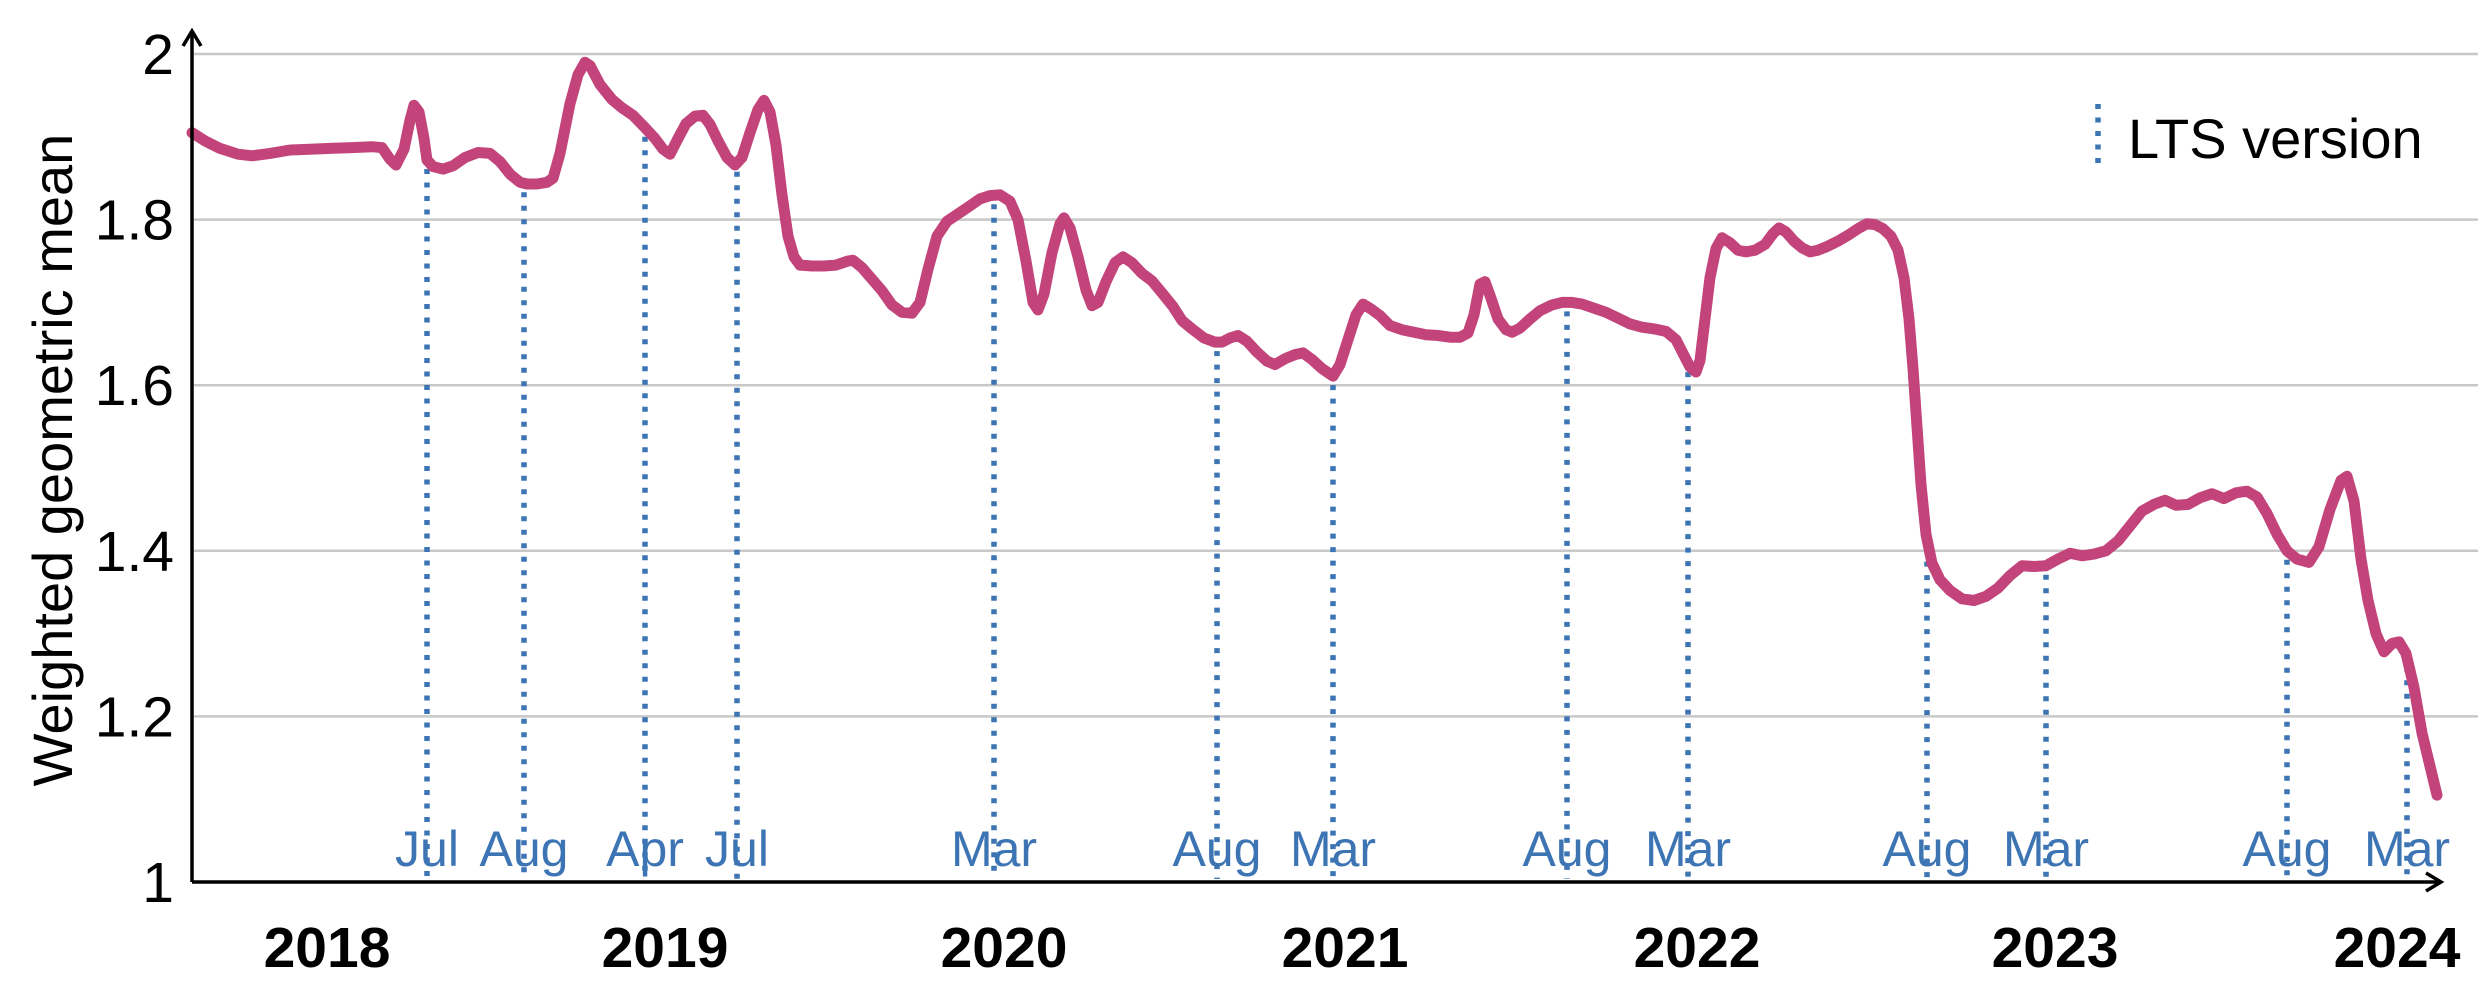 The image size is (2490, 1004). I want to click on x-year-labels: 2018 2019 2020 2021 2022 2023 2024, so click(1362, 948).